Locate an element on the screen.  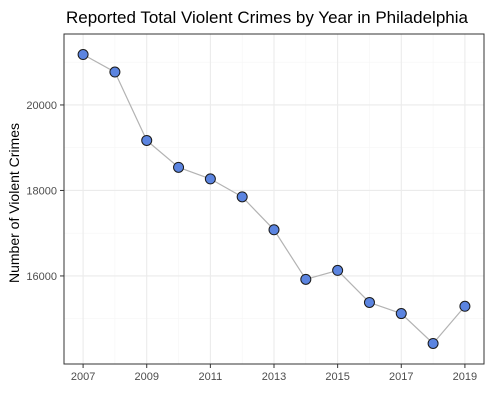
x-axis-ticks: 2007 2009 2011 2013 2015 2017 2019 is located at coordinates (274, 373).